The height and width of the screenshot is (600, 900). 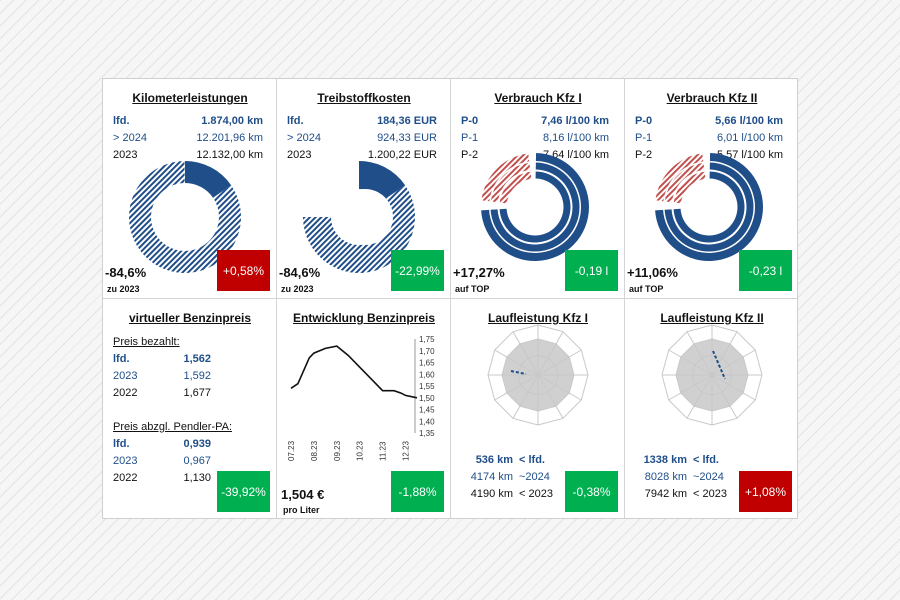 I want to click on panel-title: Laufleistung Kfz I, so click(x=538, y=318).